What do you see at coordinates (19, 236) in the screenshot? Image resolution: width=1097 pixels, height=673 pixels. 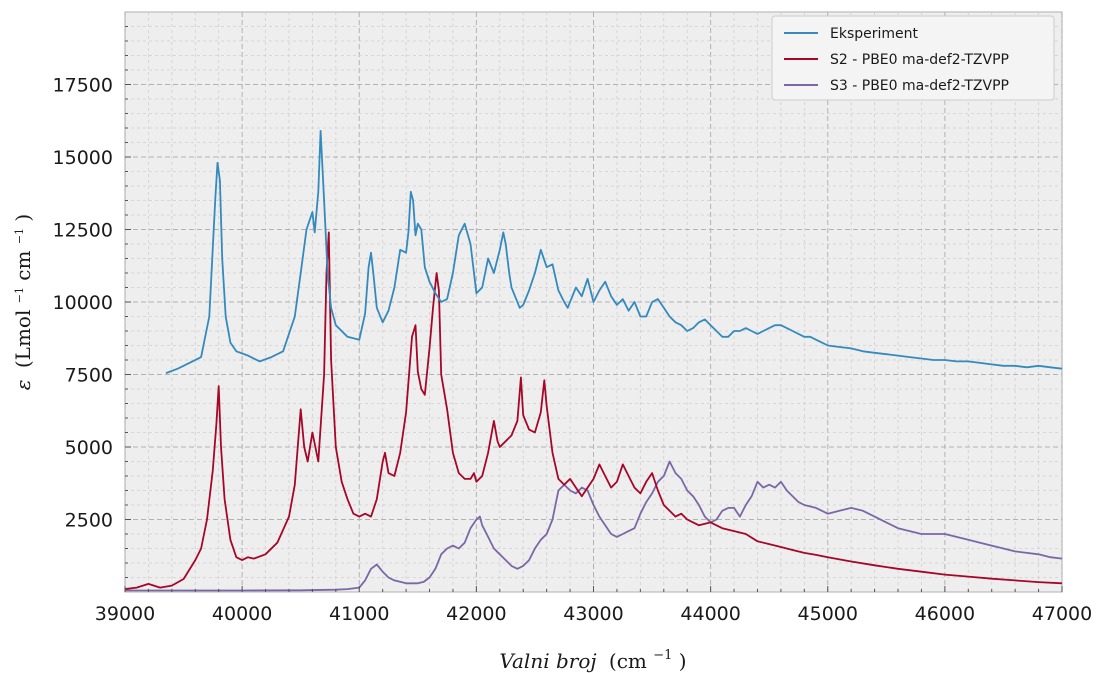 I see `y-axis-label-unit-exp2: −1` at bounding box center [19, 236].